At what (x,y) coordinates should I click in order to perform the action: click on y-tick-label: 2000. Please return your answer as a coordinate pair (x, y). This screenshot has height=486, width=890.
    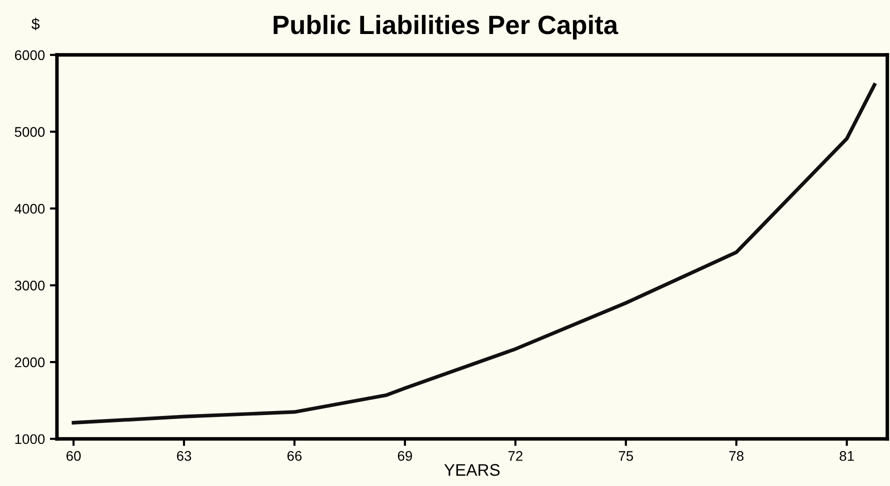
    Looking at the image, I should click on (29, 362).